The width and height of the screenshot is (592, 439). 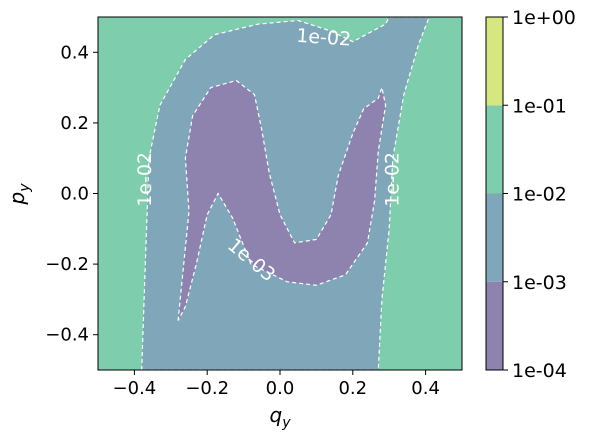 I want to click on x-tick-label-4: 0.4, so click(x=425, y=388).